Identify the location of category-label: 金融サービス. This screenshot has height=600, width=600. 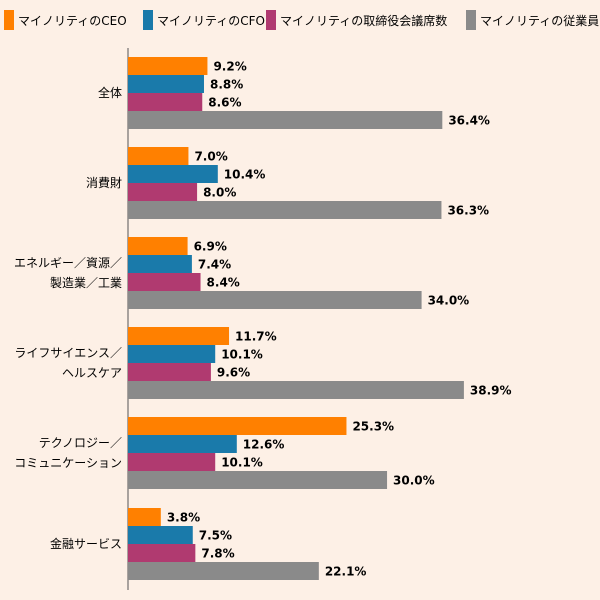
(86, 543).